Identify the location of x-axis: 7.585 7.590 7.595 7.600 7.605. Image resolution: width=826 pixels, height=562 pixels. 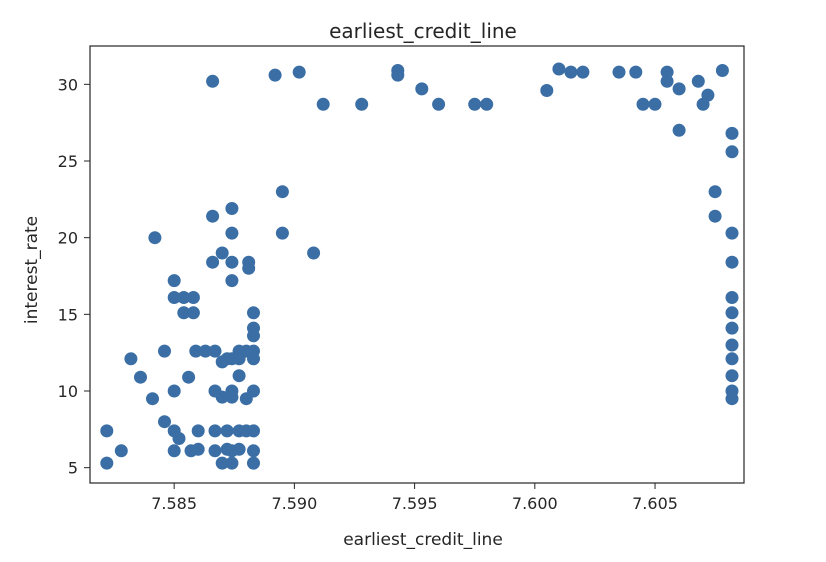
(414, 498).